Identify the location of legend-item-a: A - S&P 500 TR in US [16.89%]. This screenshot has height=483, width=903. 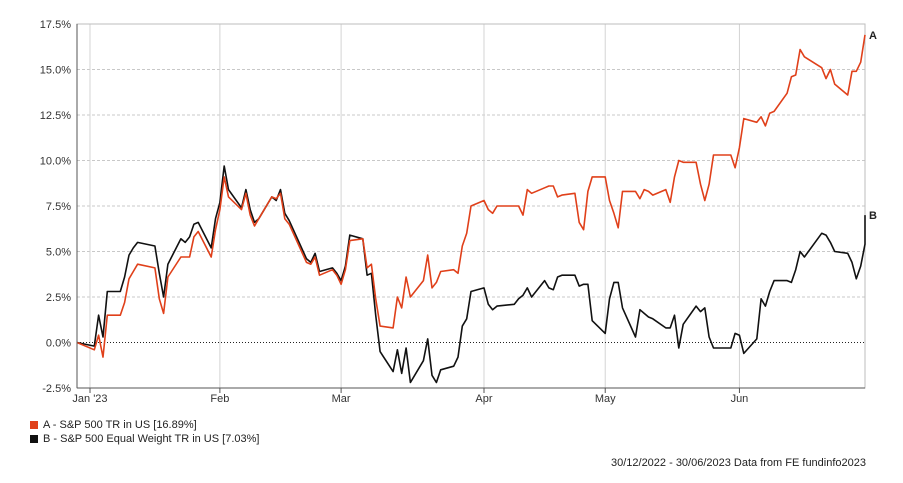
(144, 425).